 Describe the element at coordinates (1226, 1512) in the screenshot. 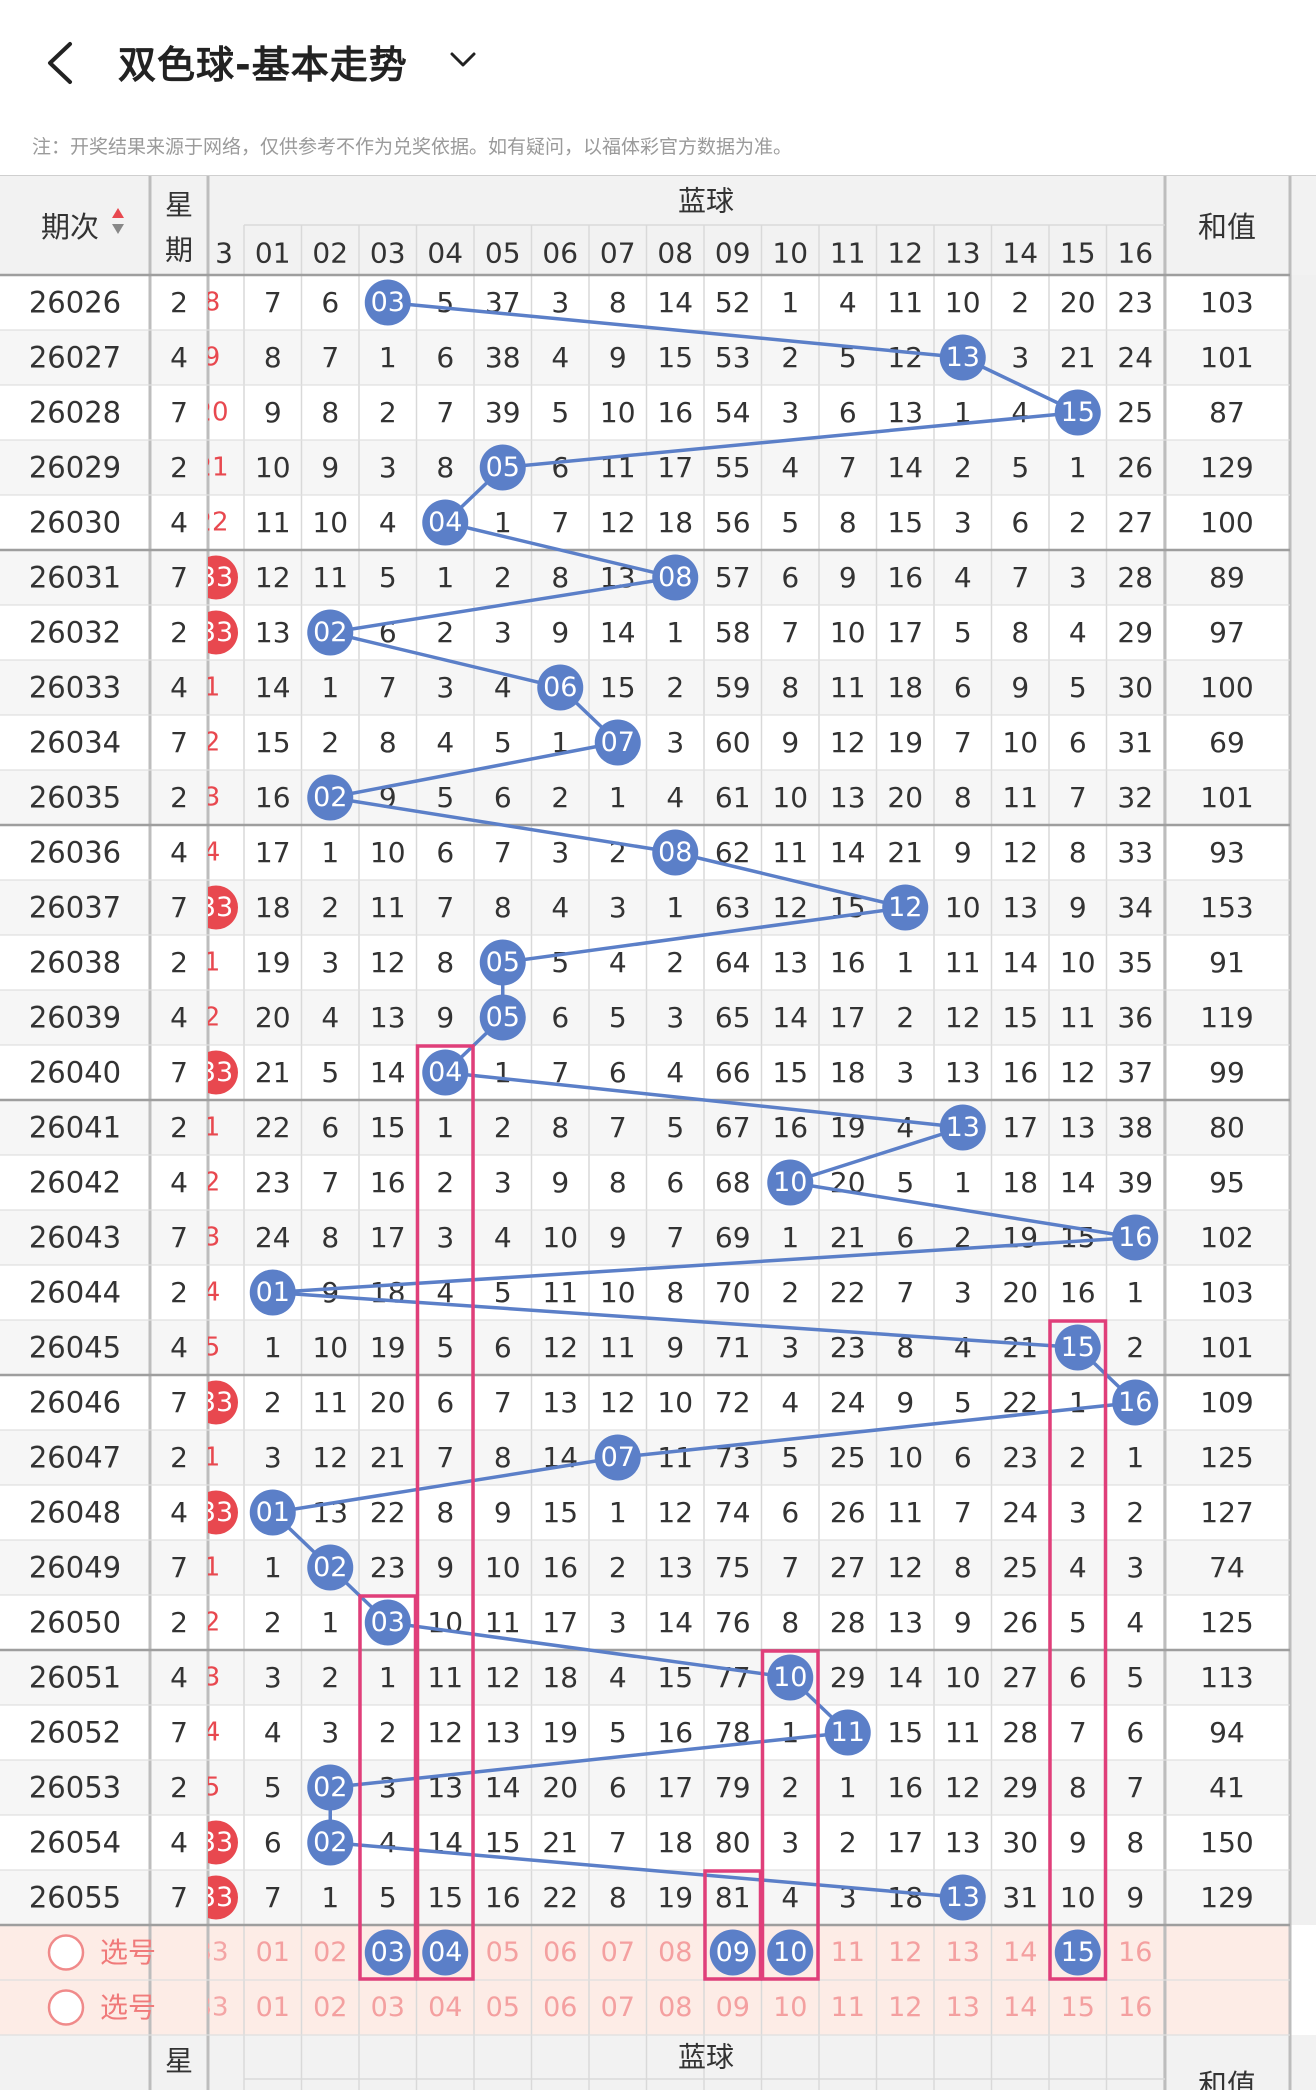

I see `sum-cell: 127` at that location.